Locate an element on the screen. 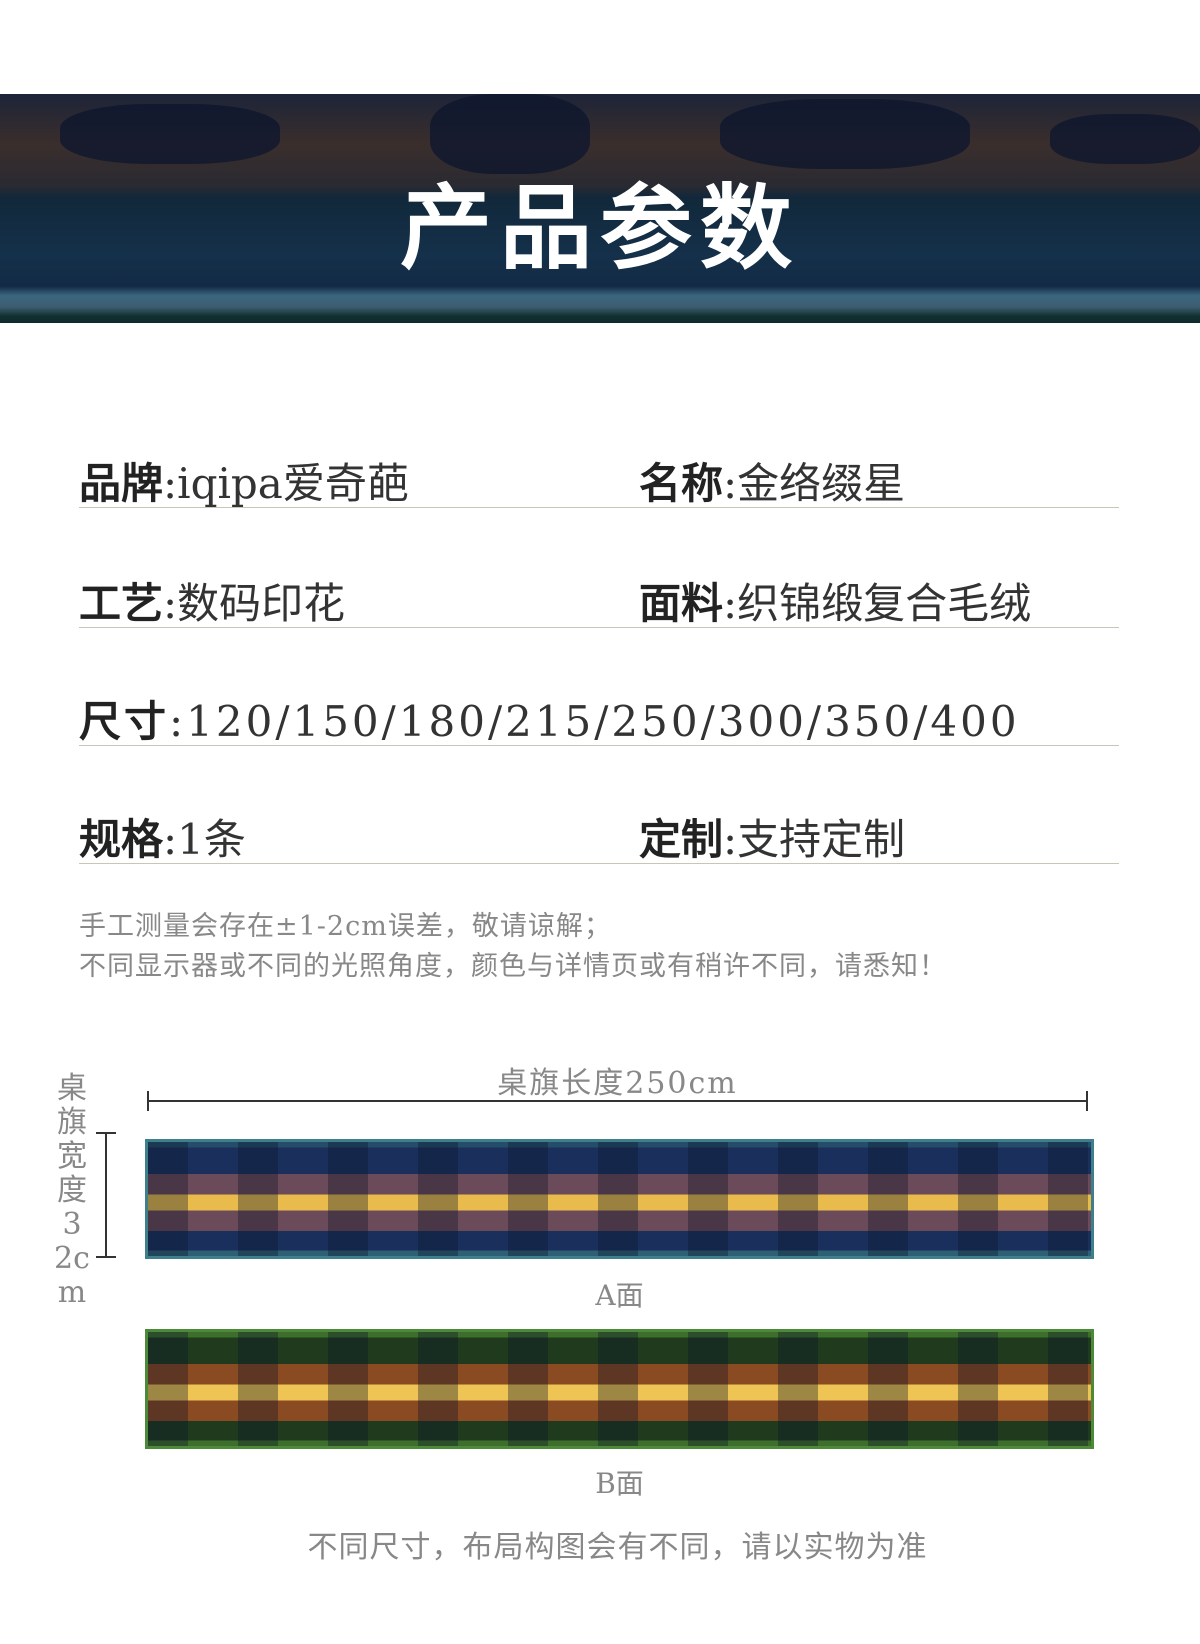 This screenshot has width=1200, height=1644. spec-row: 尺寸:120/150/180/215/250/300/350/400 is located at coordinates (599, 722).